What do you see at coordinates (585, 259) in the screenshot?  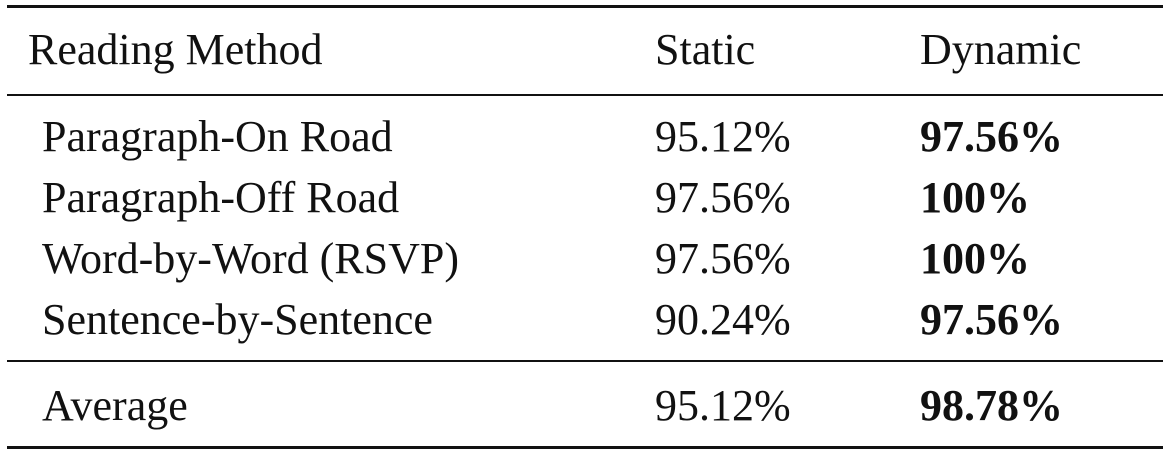 I see `table-row: Word-by-Word (RSVP) 97.56% 100%` at bounding box center [585, 259].